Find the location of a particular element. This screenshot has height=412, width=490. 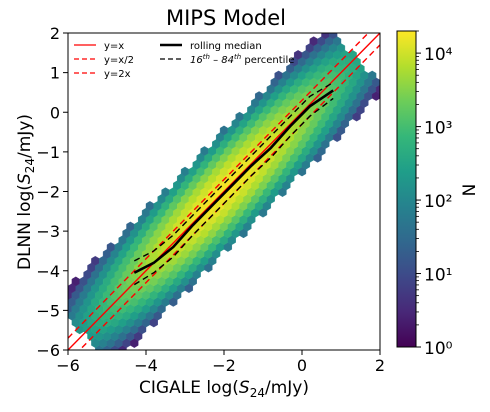

y-tick-label: 0 is located at coordinates (55, 112).